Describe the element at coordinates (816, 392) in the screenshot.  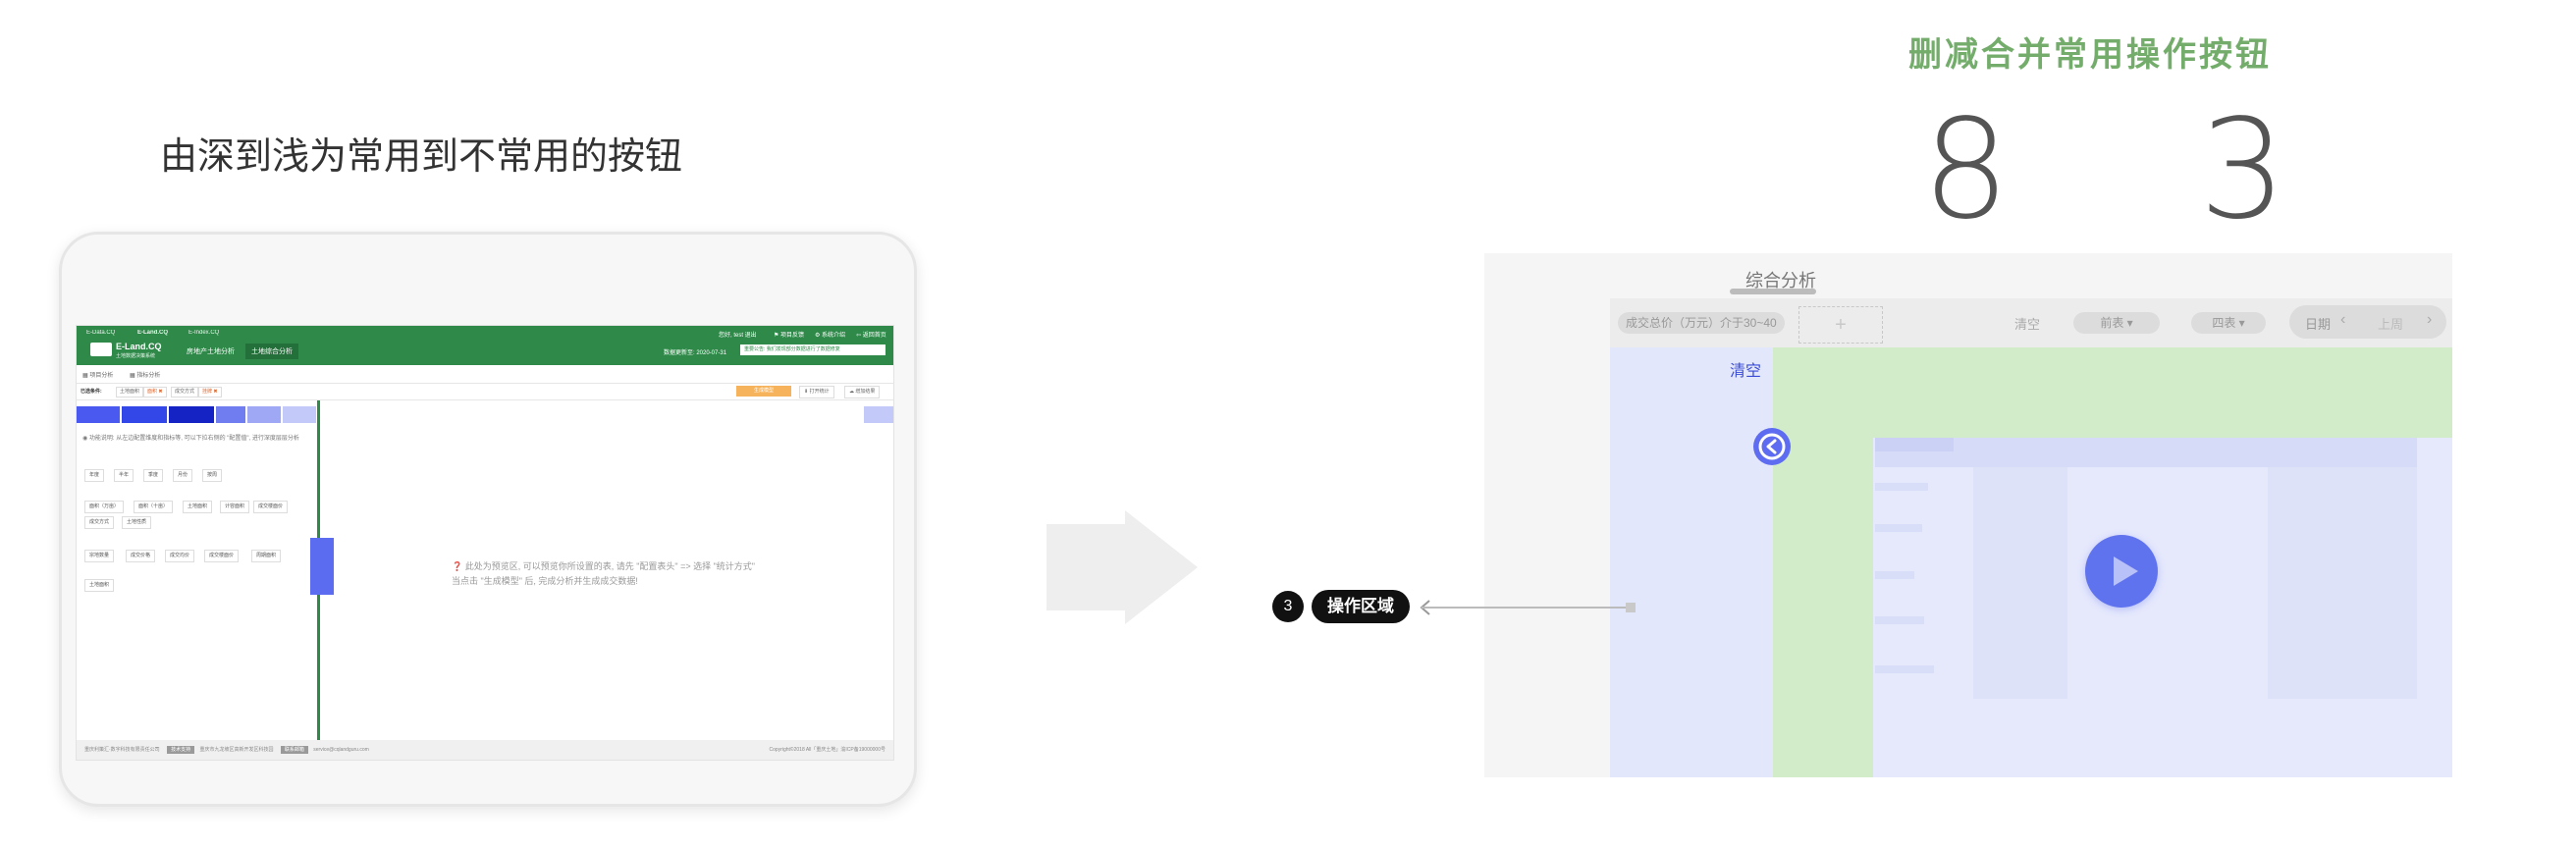
I see `open-stats-button: ⬇ 打开统计` at that location.